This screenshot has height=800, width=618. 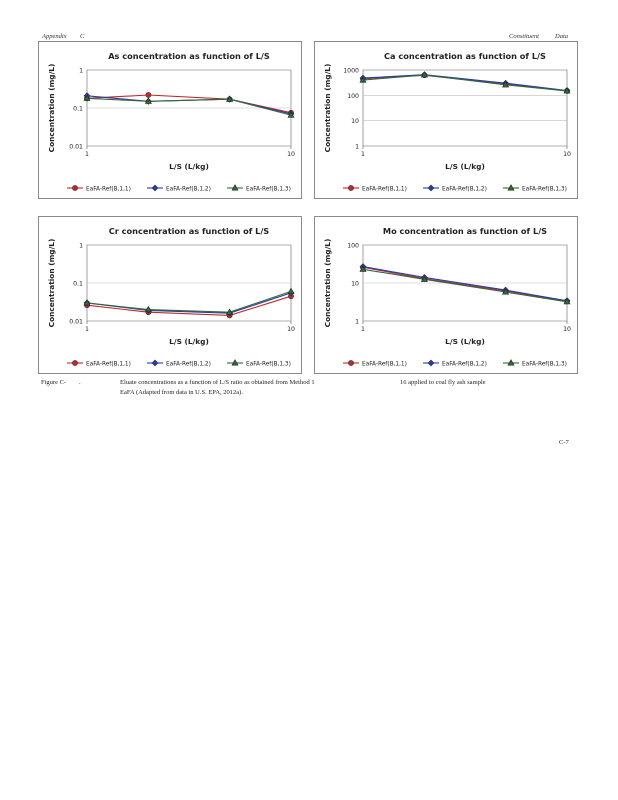 What do you see at coordinates (54, 36) in the screenshot?
I see `header-appendix: Appendix` at bounding box center [54, 36].